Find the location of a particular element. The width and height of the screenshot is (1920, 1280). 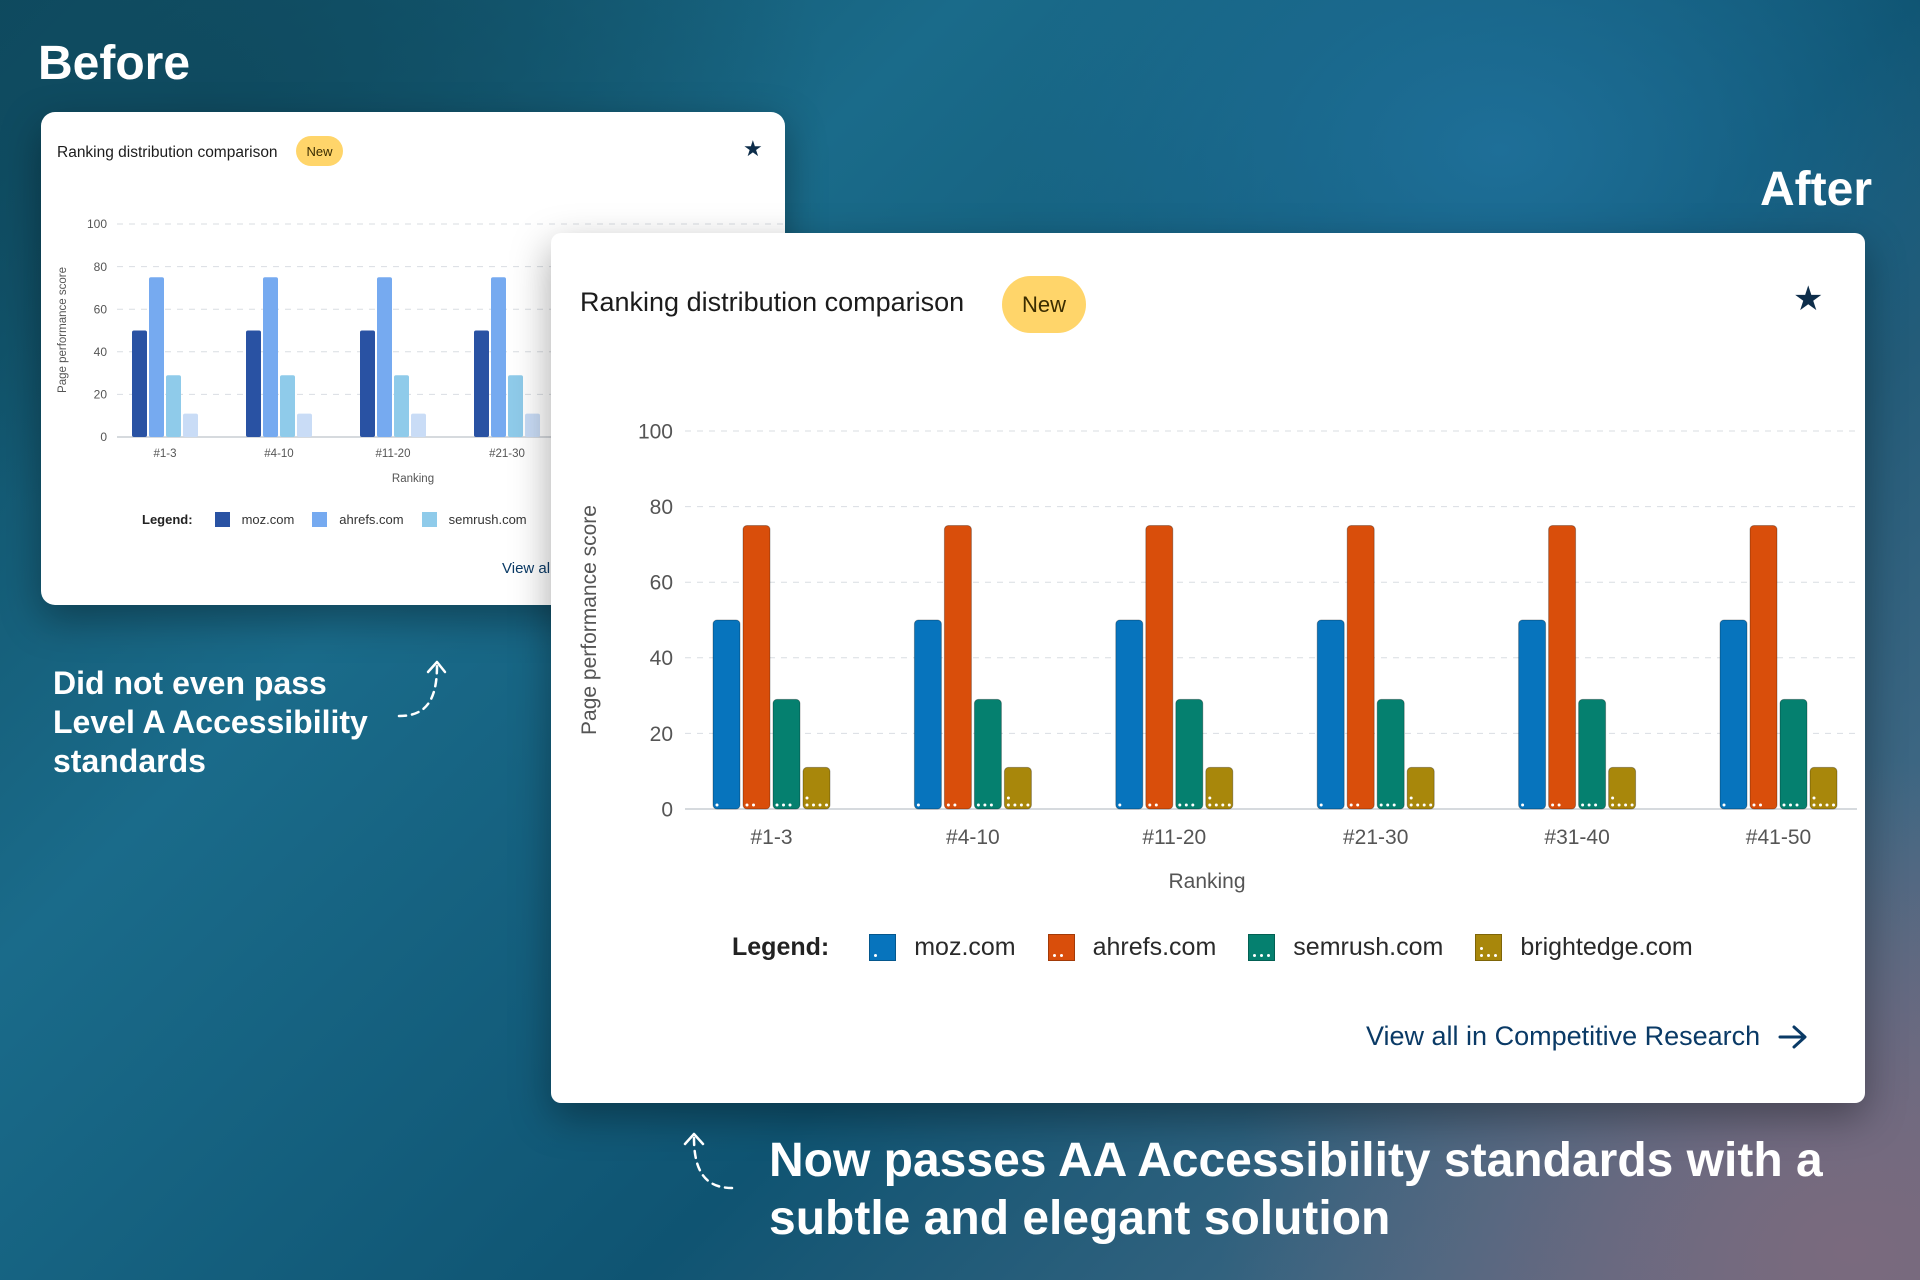

after-heading: After is located at coordinates (1815, 189).